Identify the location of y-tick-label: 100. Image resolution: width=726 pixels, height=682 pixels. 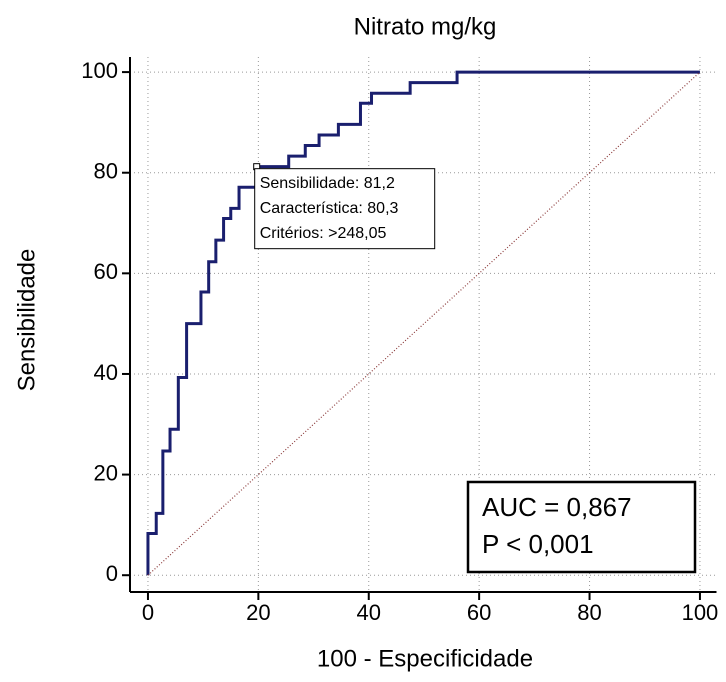
(99, 70).